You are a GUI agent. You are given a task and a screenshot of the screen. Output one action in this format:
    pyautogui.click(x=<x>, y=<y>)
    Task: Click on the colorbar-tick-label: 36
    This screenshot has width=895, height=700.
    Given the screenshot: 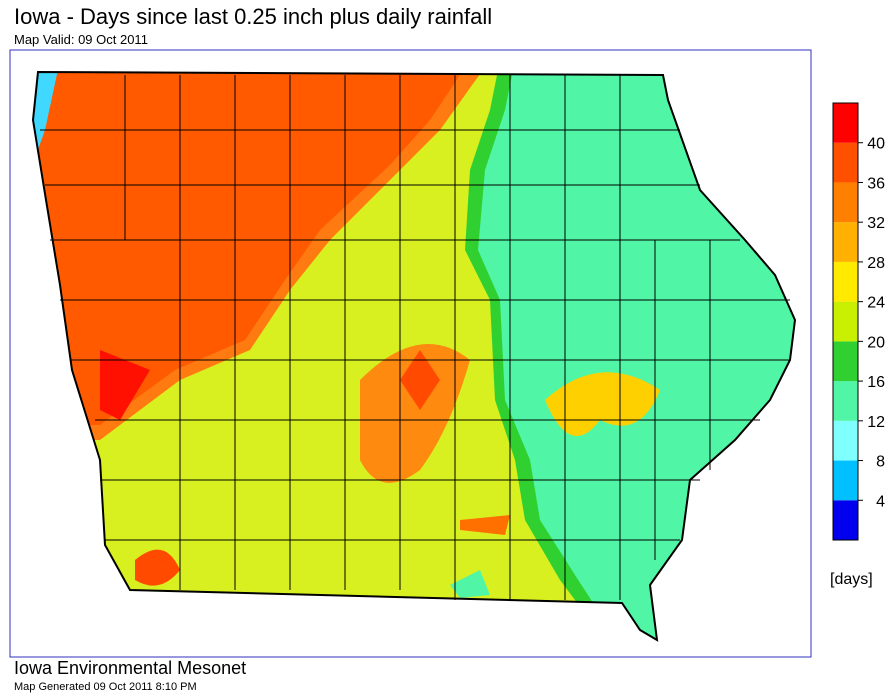 What is the action you would take?
    pyautogui.click(x=876, y=183)
    